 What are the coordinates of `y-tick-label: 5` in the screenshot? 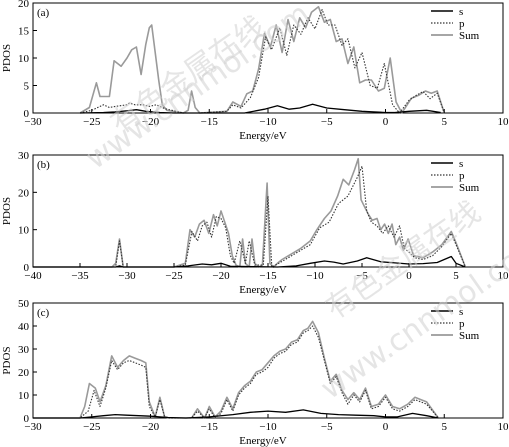 It's located at (27, 87).